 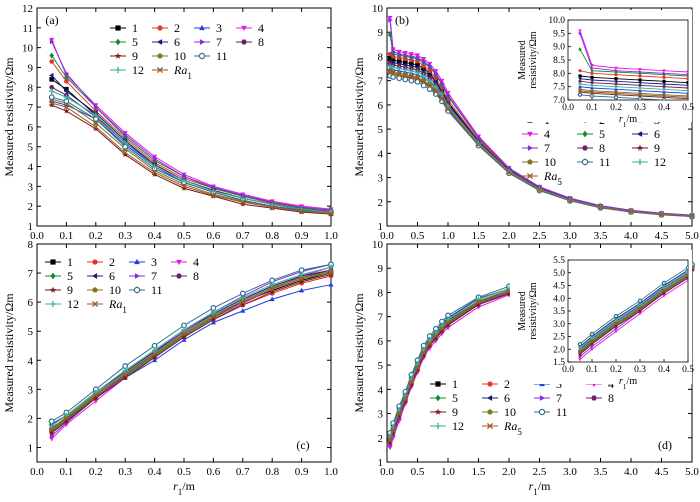 I want to click on legend-item-2: 2, so click(x=101, y=262).